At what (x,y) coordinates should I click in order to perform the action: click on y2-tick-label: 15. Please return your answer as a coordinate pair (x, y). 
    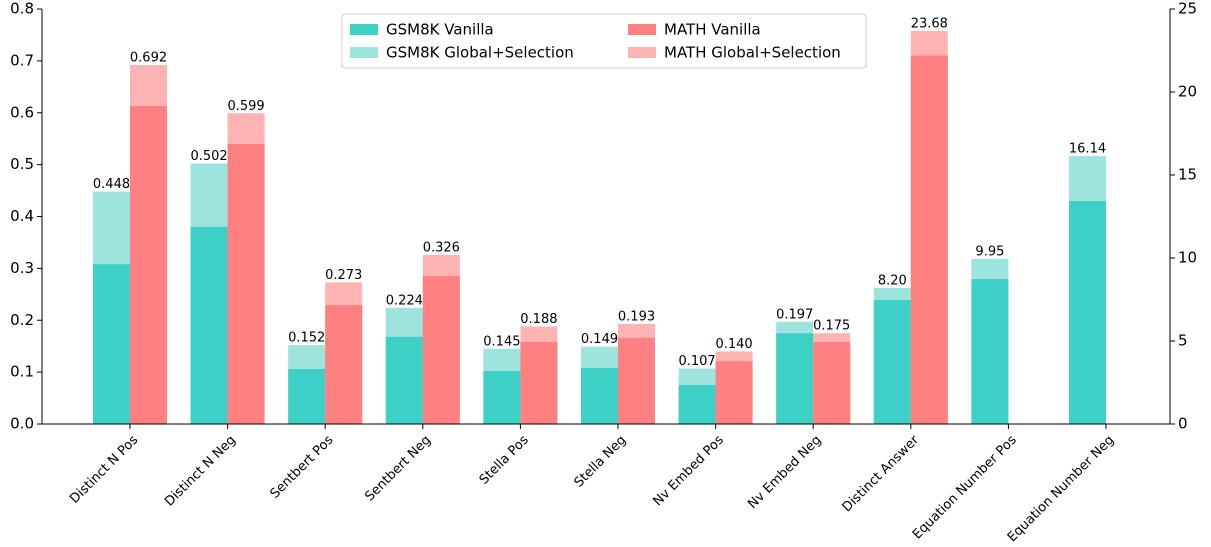
    Looking at the image, I should click on (1187, 175).